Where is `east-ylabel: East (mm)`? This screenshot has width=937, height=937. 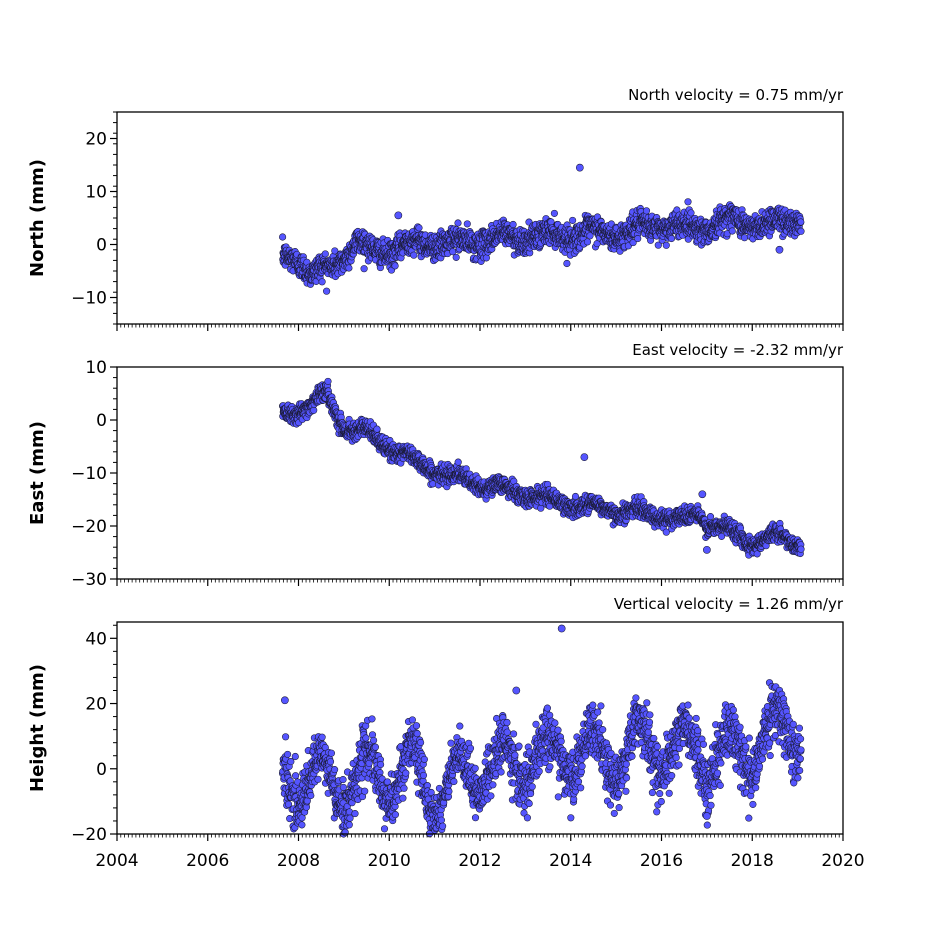
east-ylabel: East (mm) is located at coordinates (37, 473).